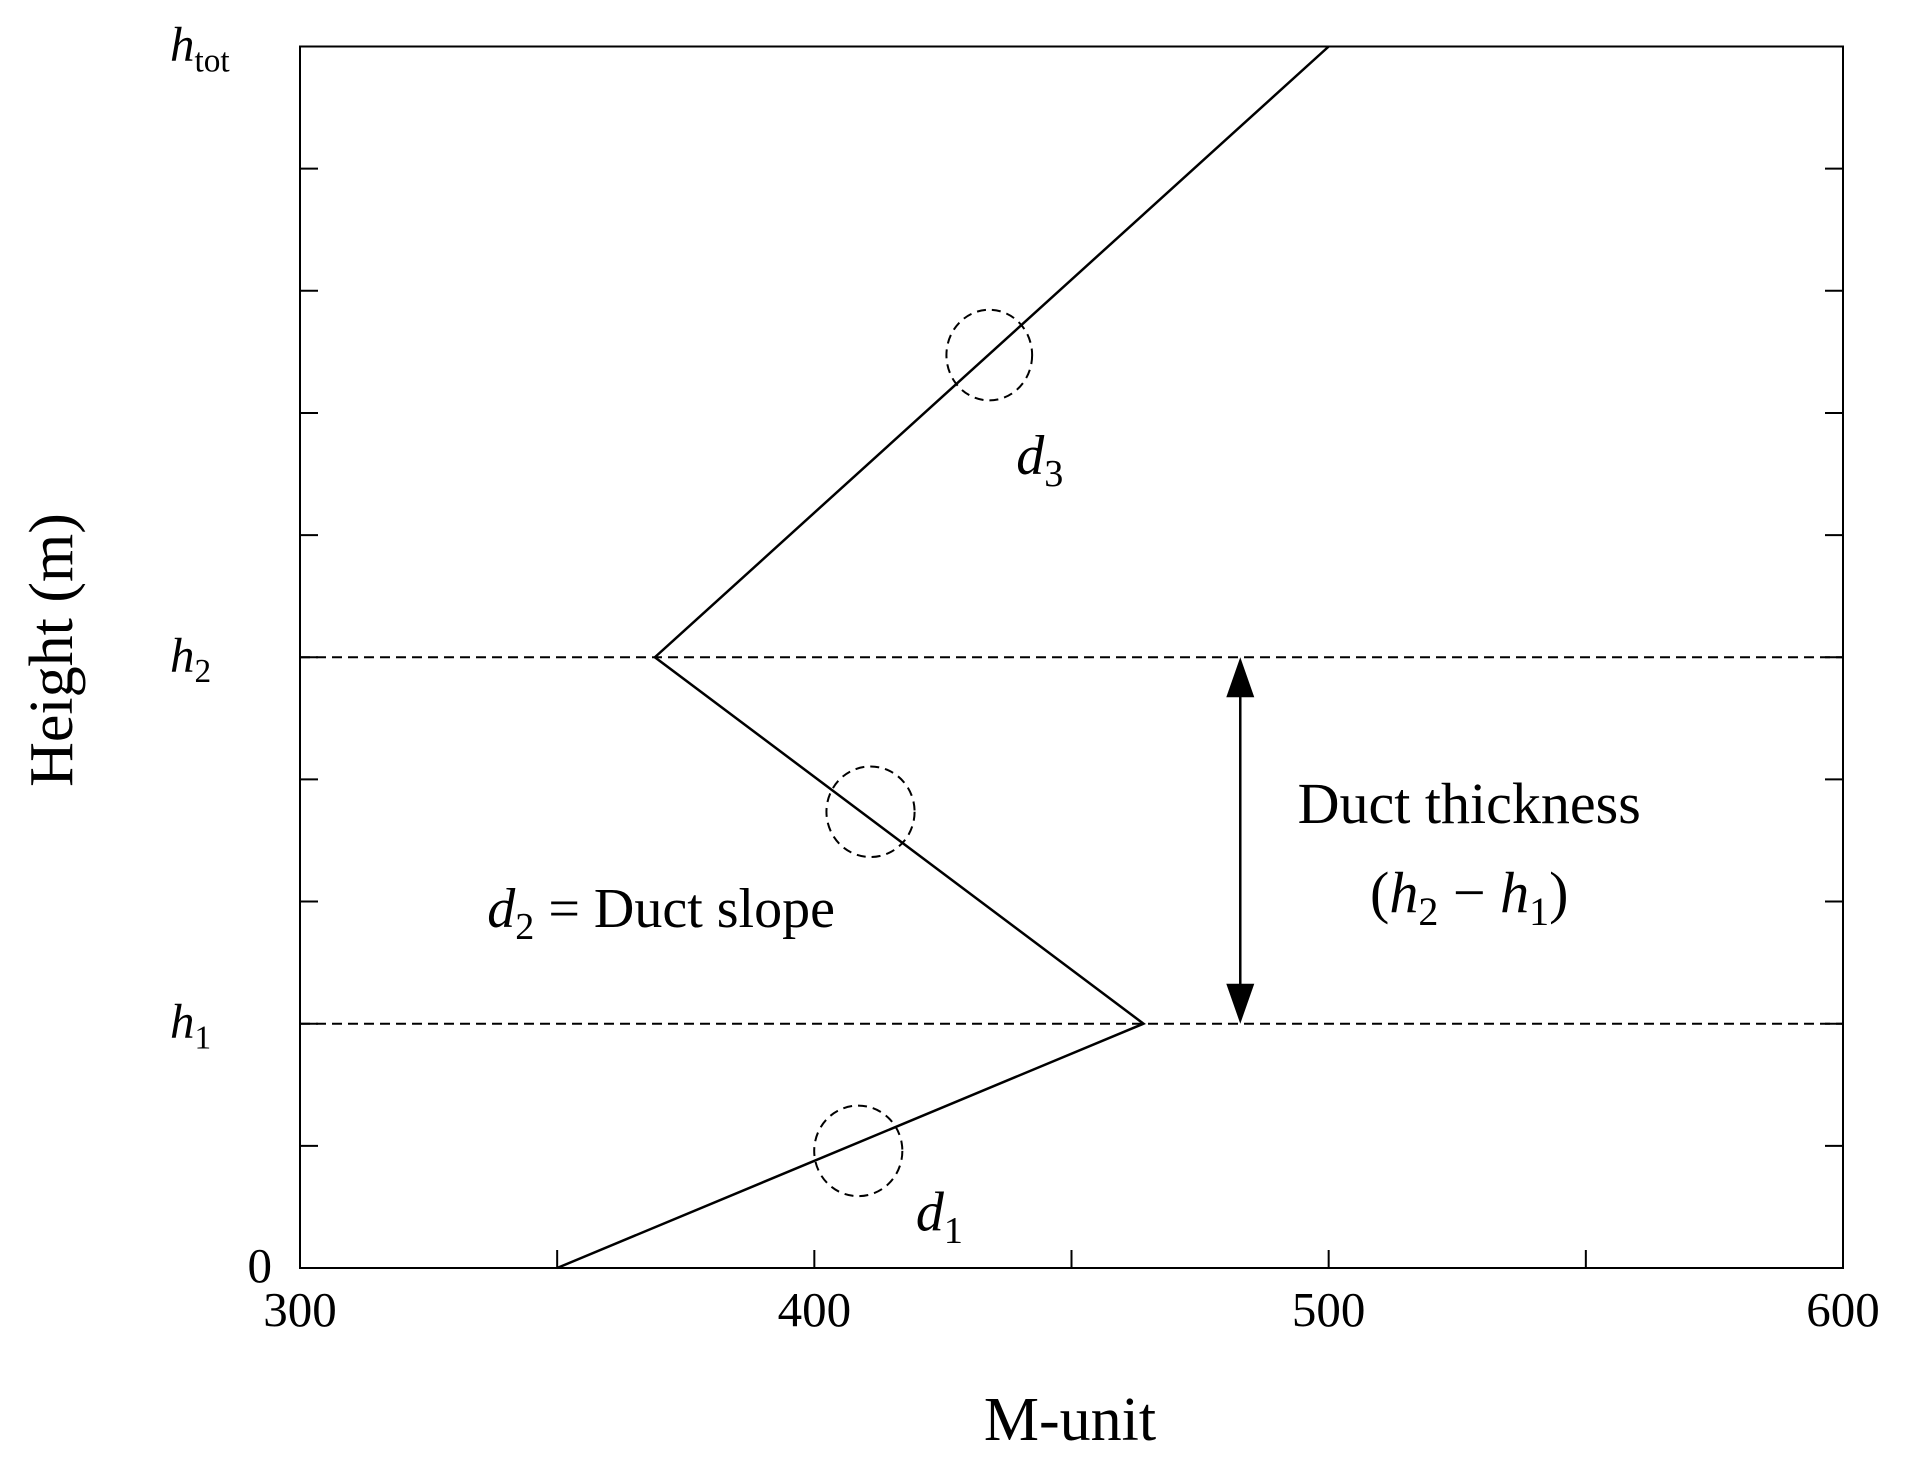 Image resolution: width=1910 pixels, height=1467 pixels. Describe the element at coordinates (815, 1309) in the screenshot. I see `x-tick-label: 400` at that location.